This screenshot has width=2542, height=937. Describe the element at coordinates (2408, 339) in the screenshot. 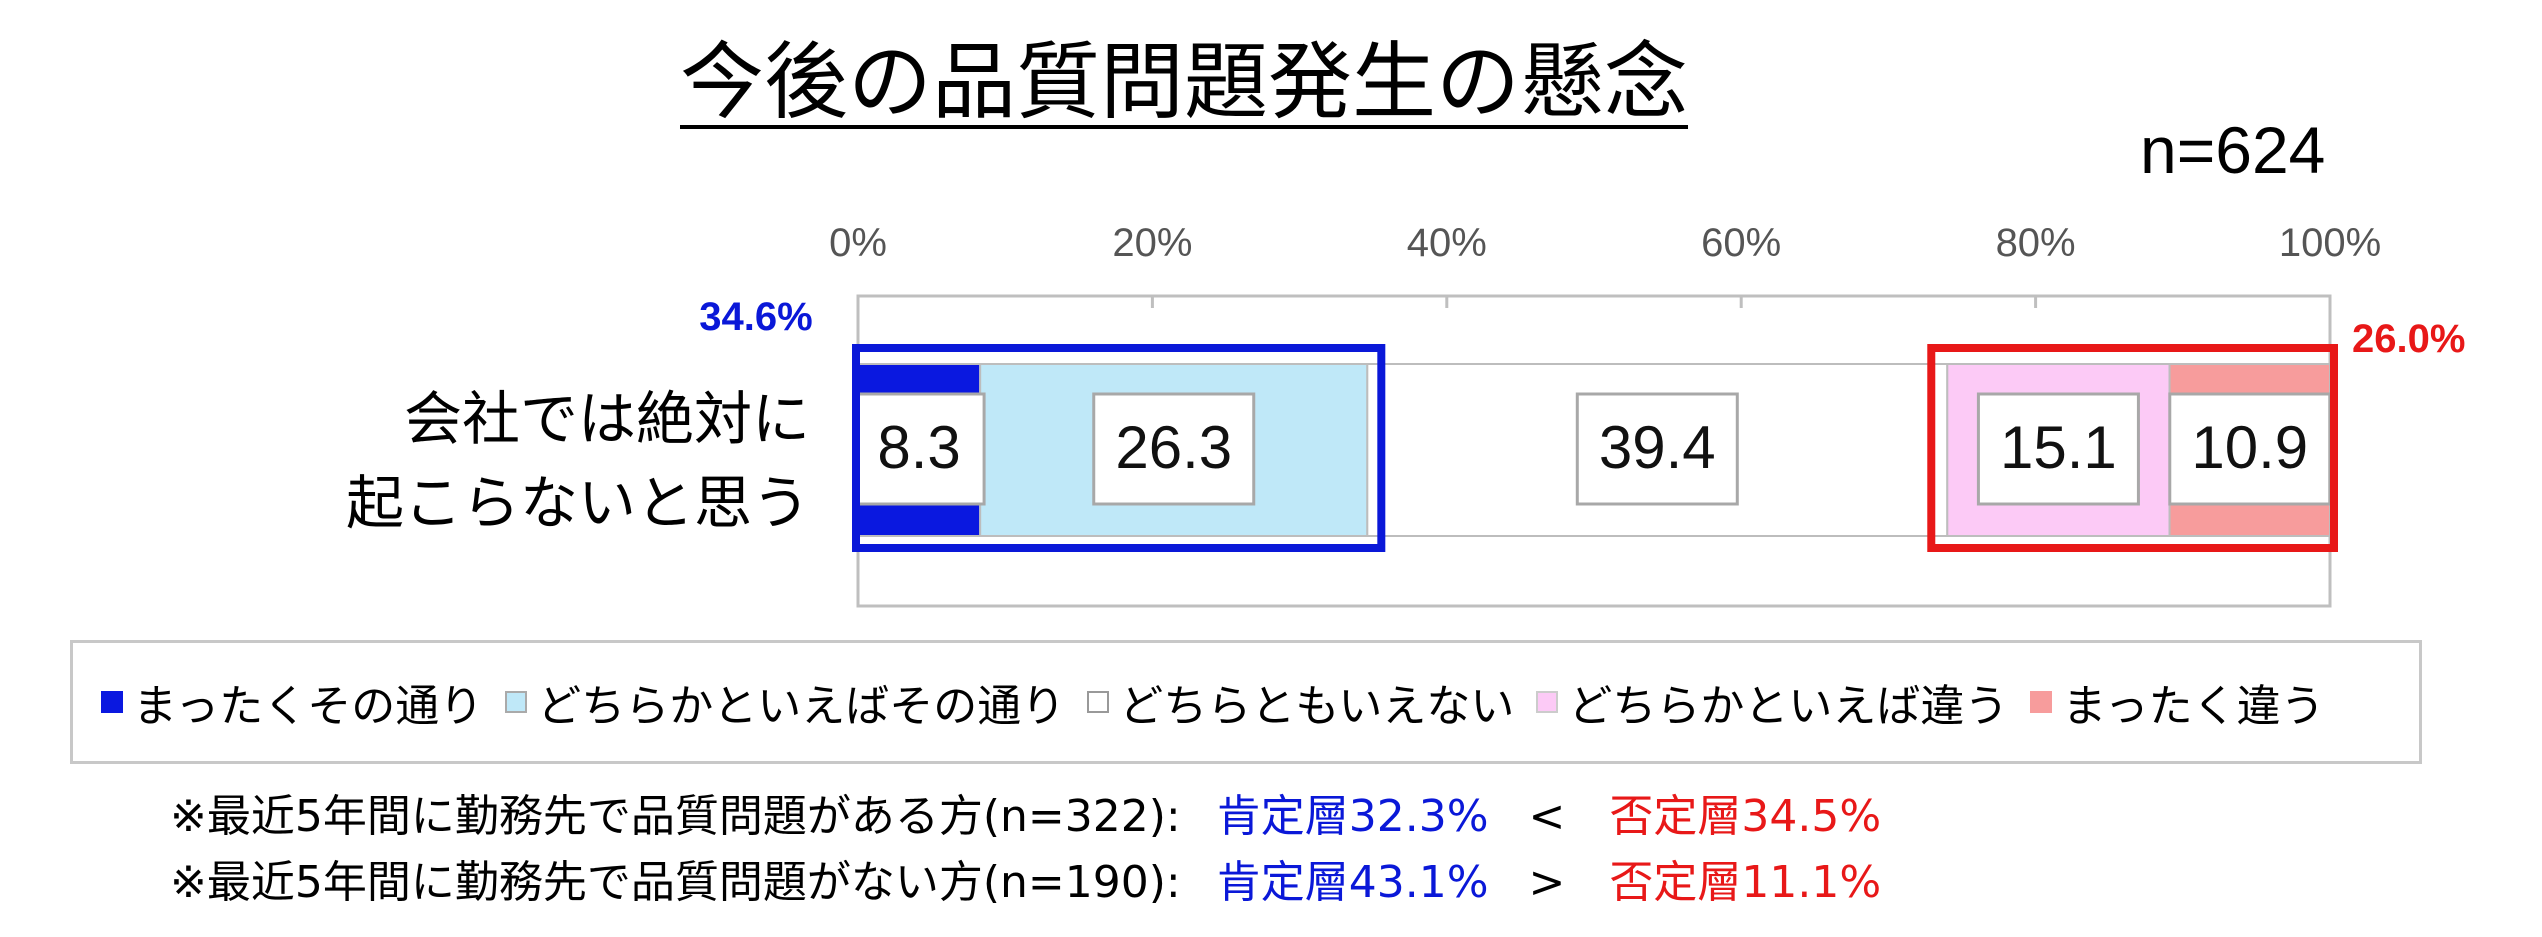

I see `negative-total-label: 26.0%` at that location.